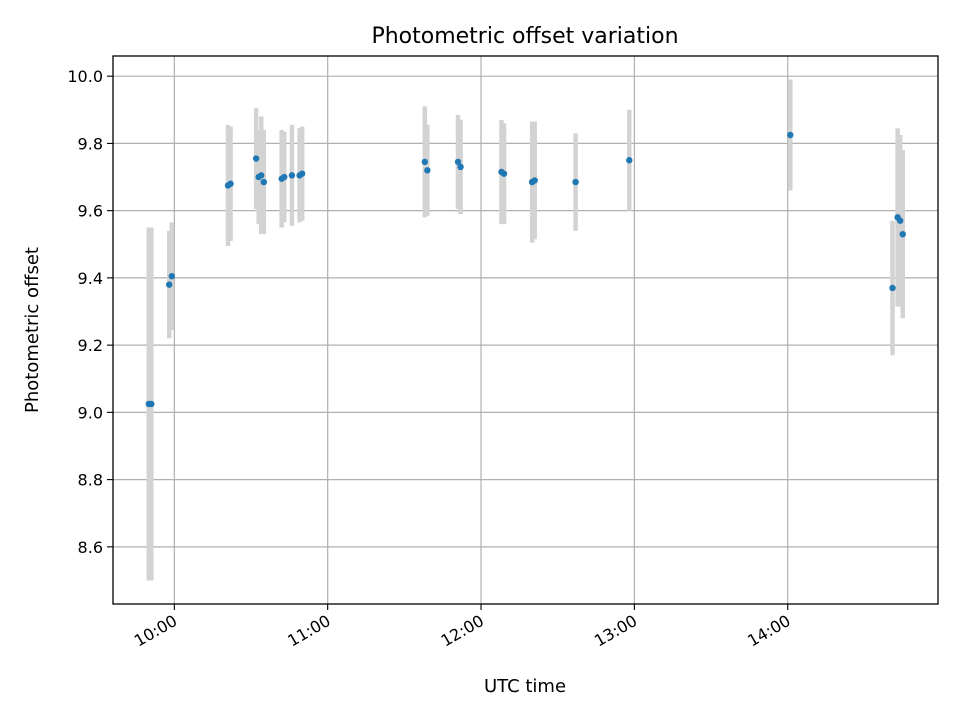 The width and height of the screenshot is (960, 720). I want to click on y-tick-label: 8.8, so click(90, 480).